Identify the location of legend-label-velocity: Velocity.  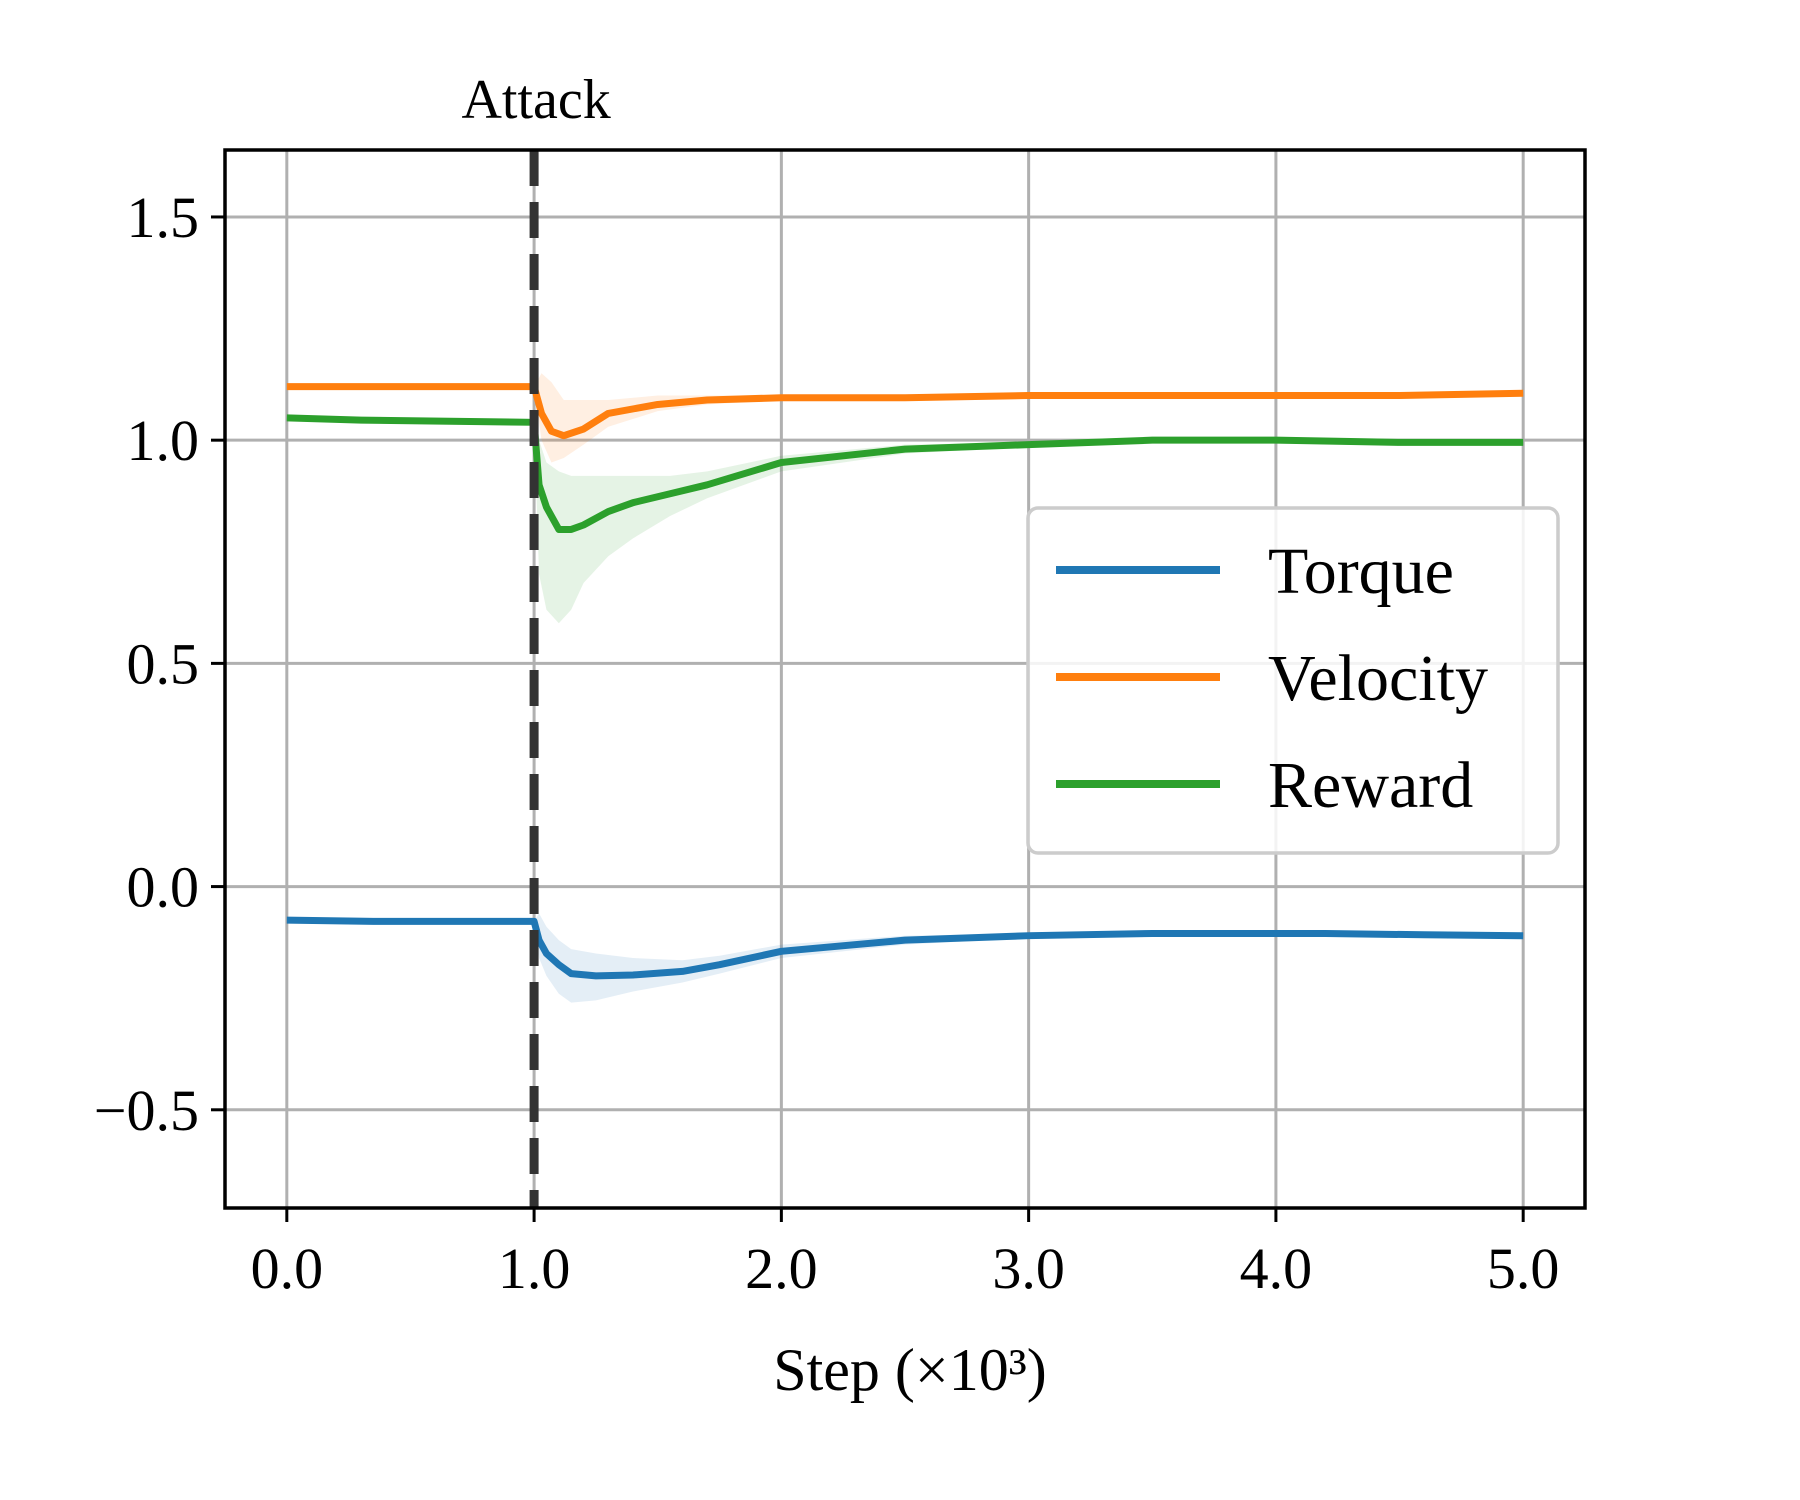
(1378, 678).